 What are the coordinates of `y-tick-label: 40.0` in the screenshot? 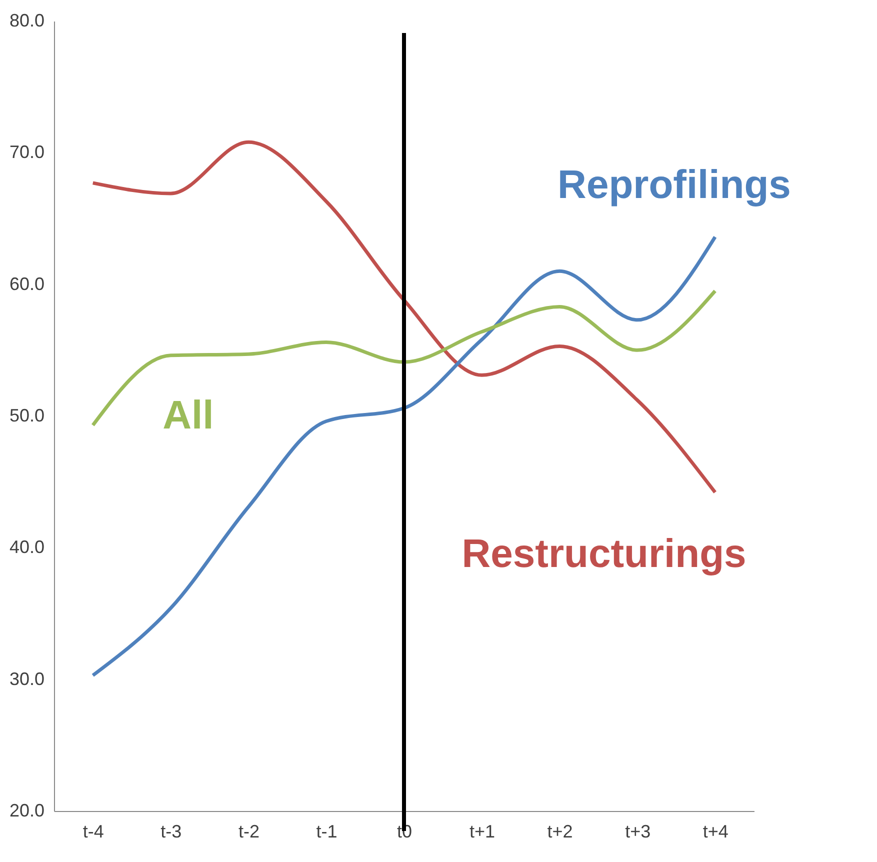 It's located at (26, 547).